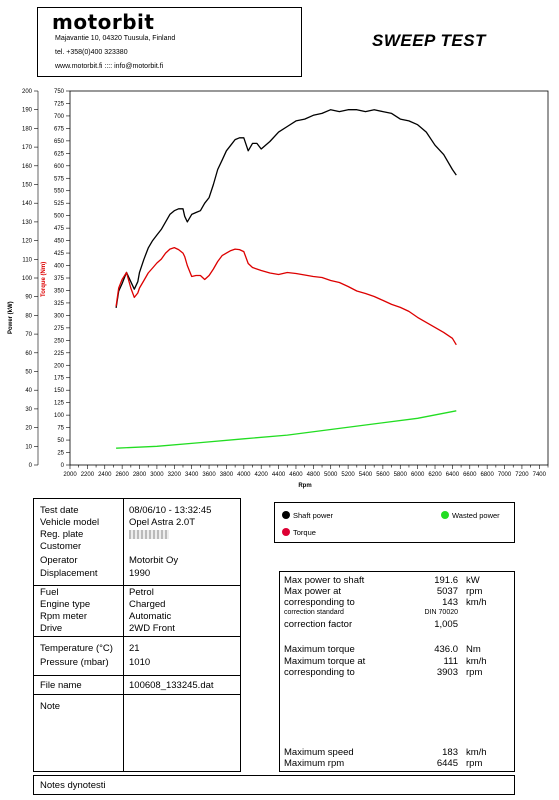 The width and height of the screenshot is (559, 800). I want to click on x-tick-label: 2800, so click(140, 475).